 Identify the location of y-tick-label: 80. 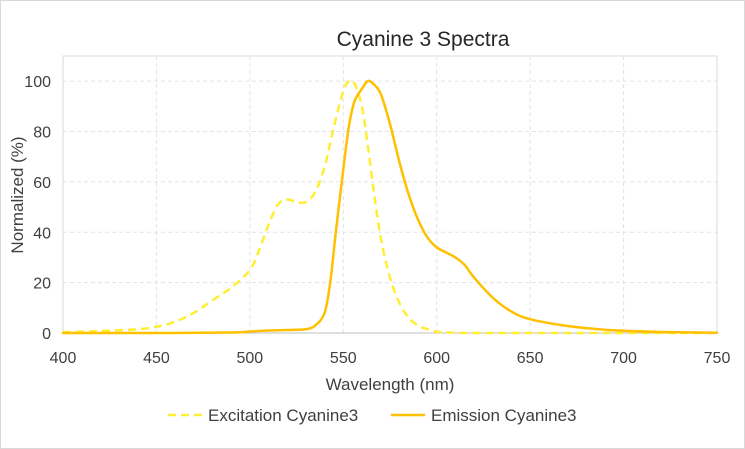
(42, 133).